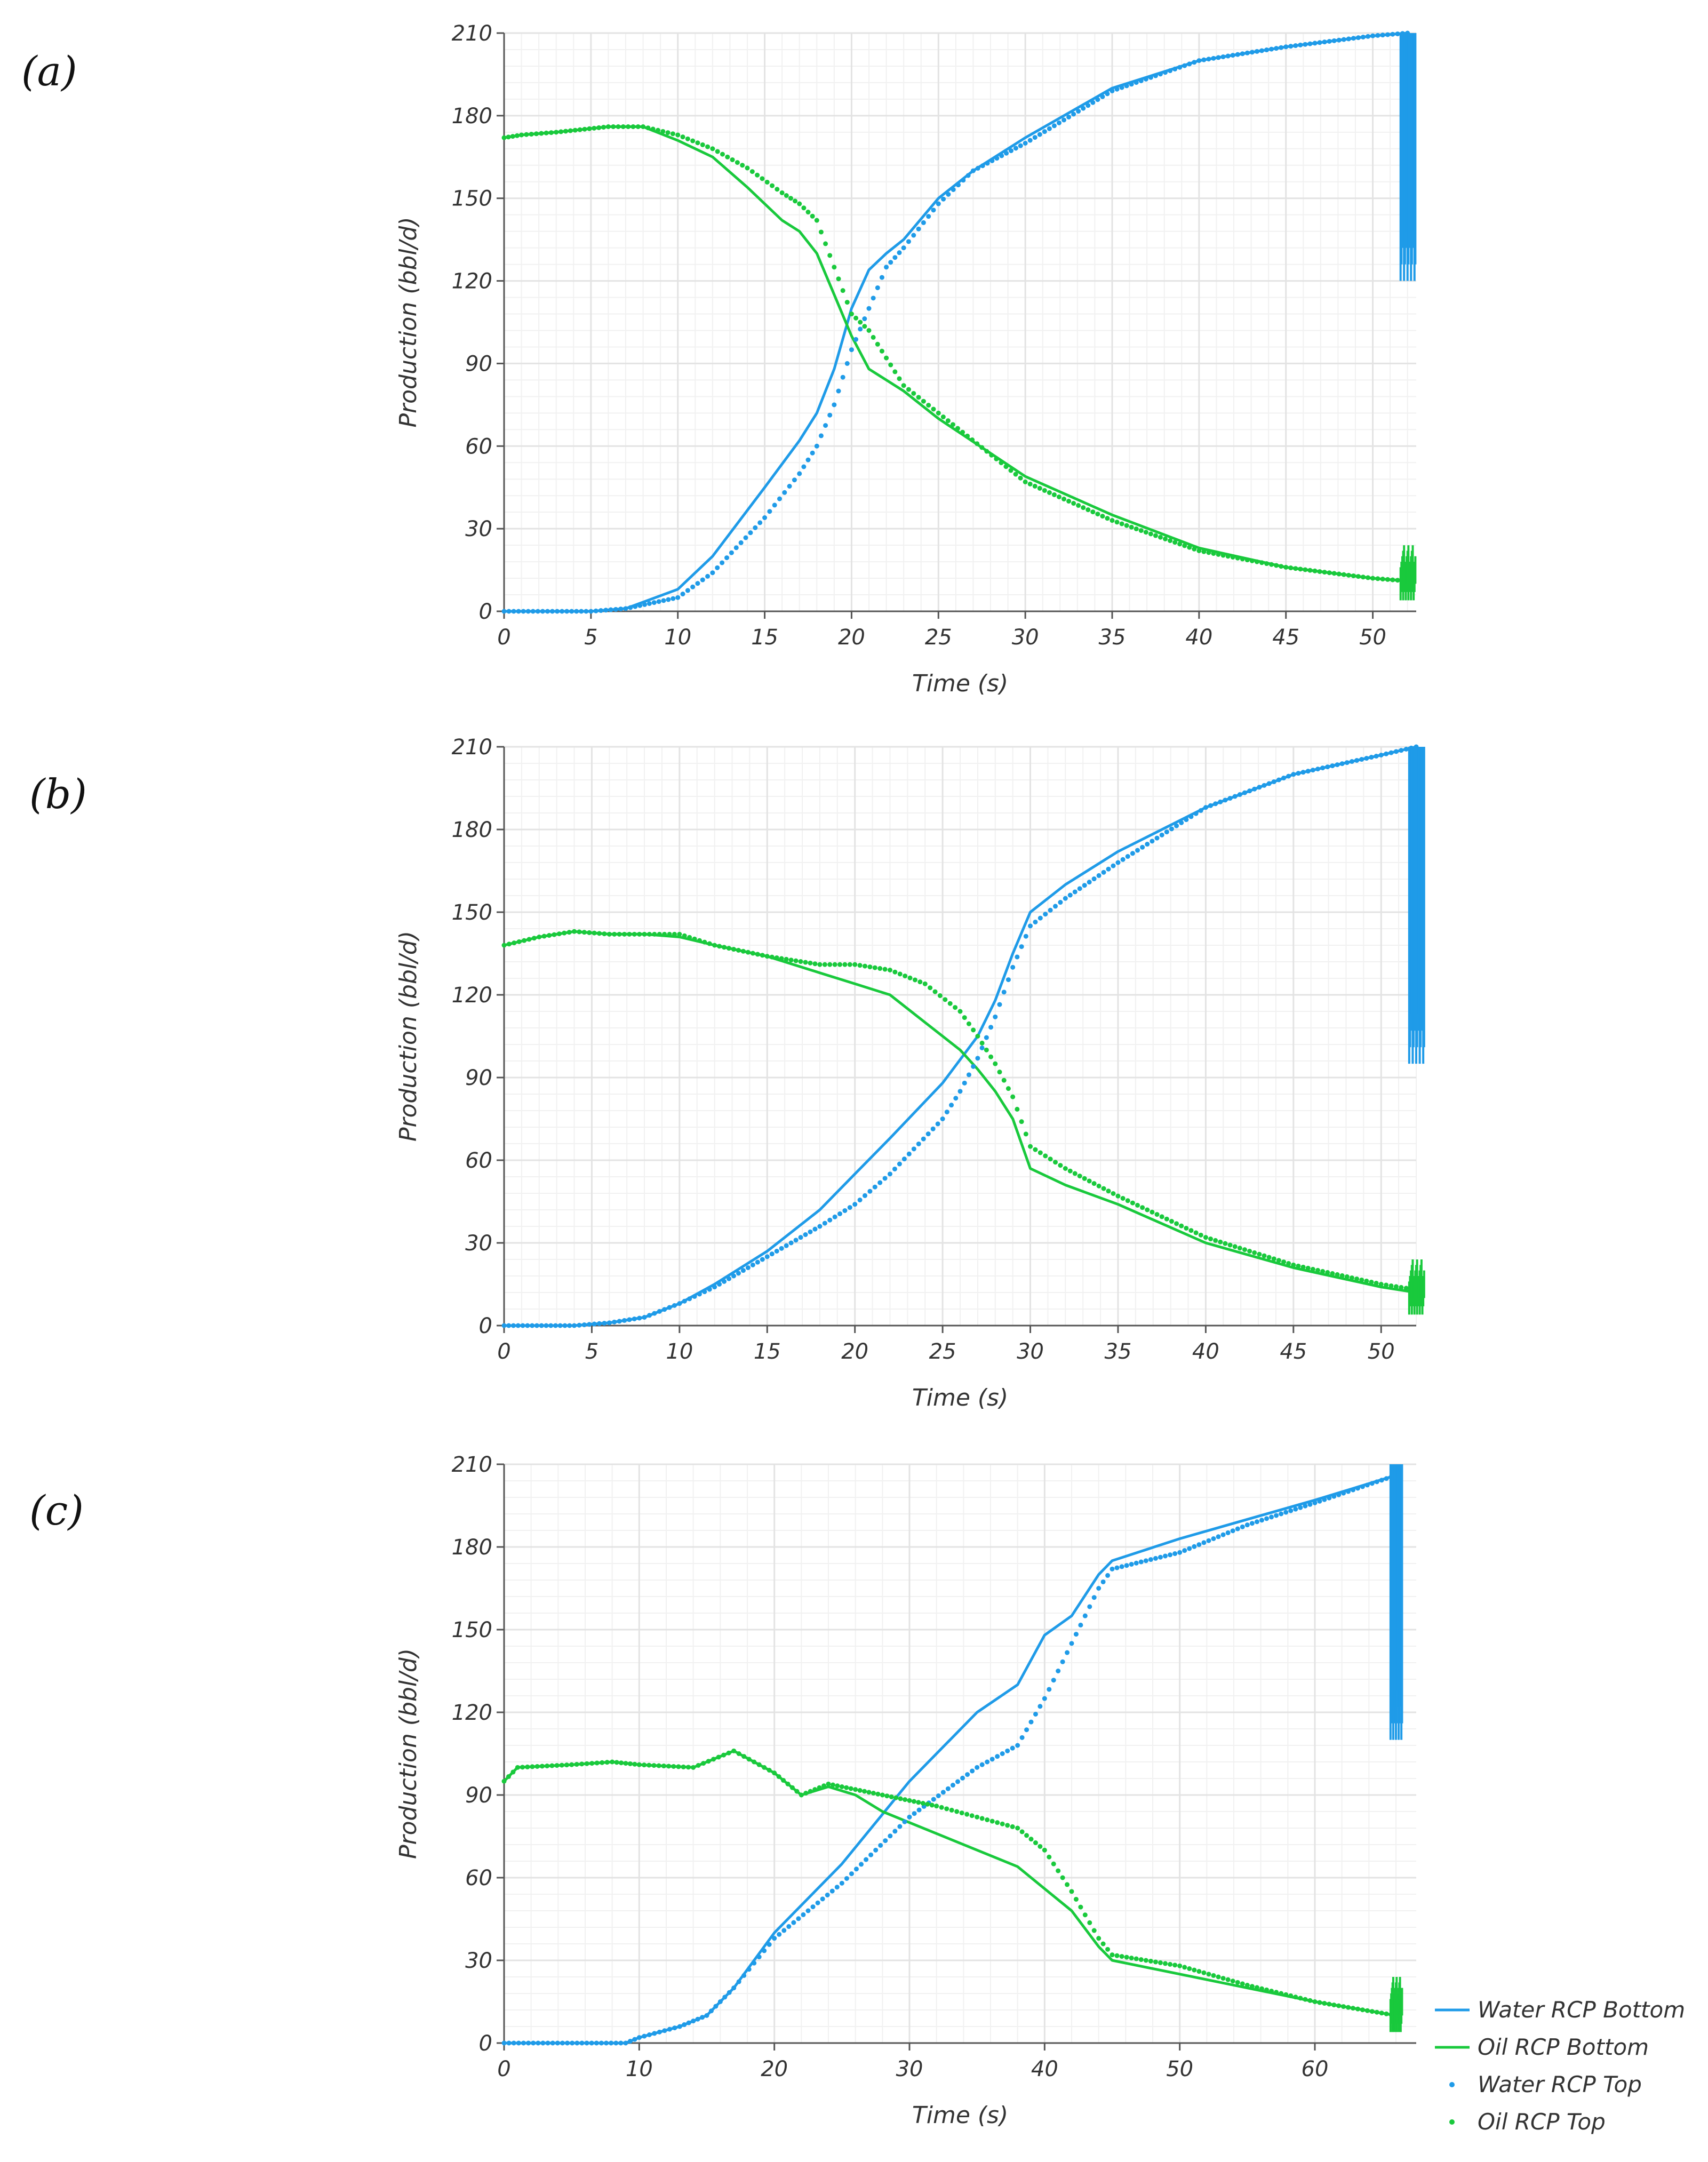 Image resolution: width=1708 pixels, height=2162 pixels. I want to click on panel-label: (b), so click(58, 794).